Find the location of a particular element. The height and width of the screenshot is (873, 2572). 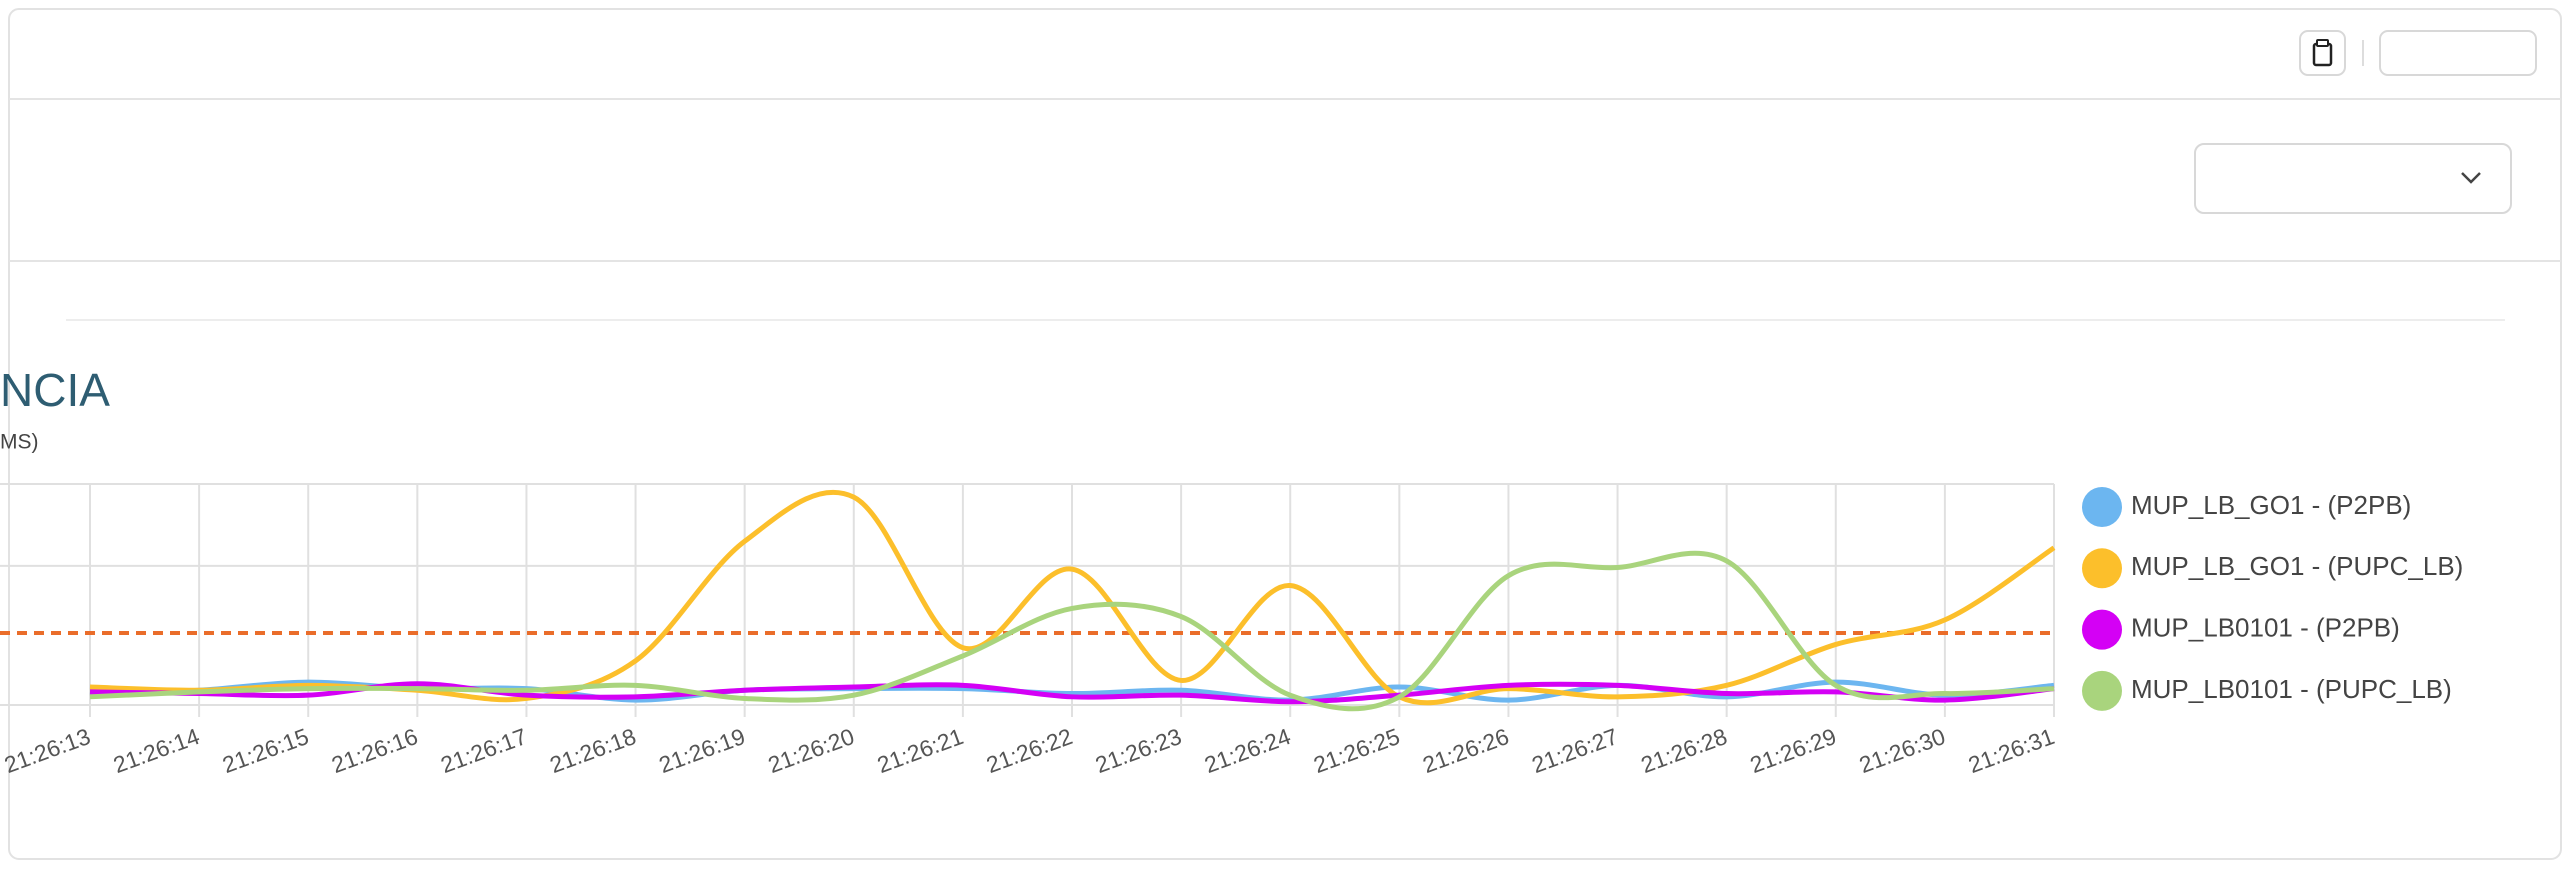

clipboard-clip is located at coordinates (2322, 43).